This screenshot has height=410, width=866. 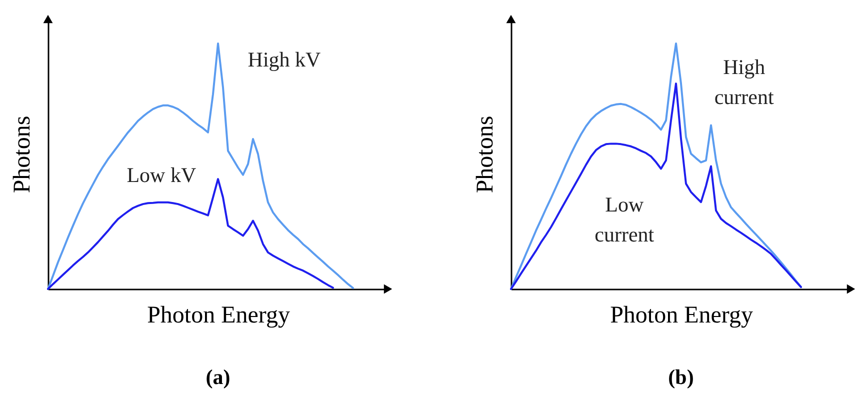 I want to click on series-label: Low kV, so click(x=161, y=175).